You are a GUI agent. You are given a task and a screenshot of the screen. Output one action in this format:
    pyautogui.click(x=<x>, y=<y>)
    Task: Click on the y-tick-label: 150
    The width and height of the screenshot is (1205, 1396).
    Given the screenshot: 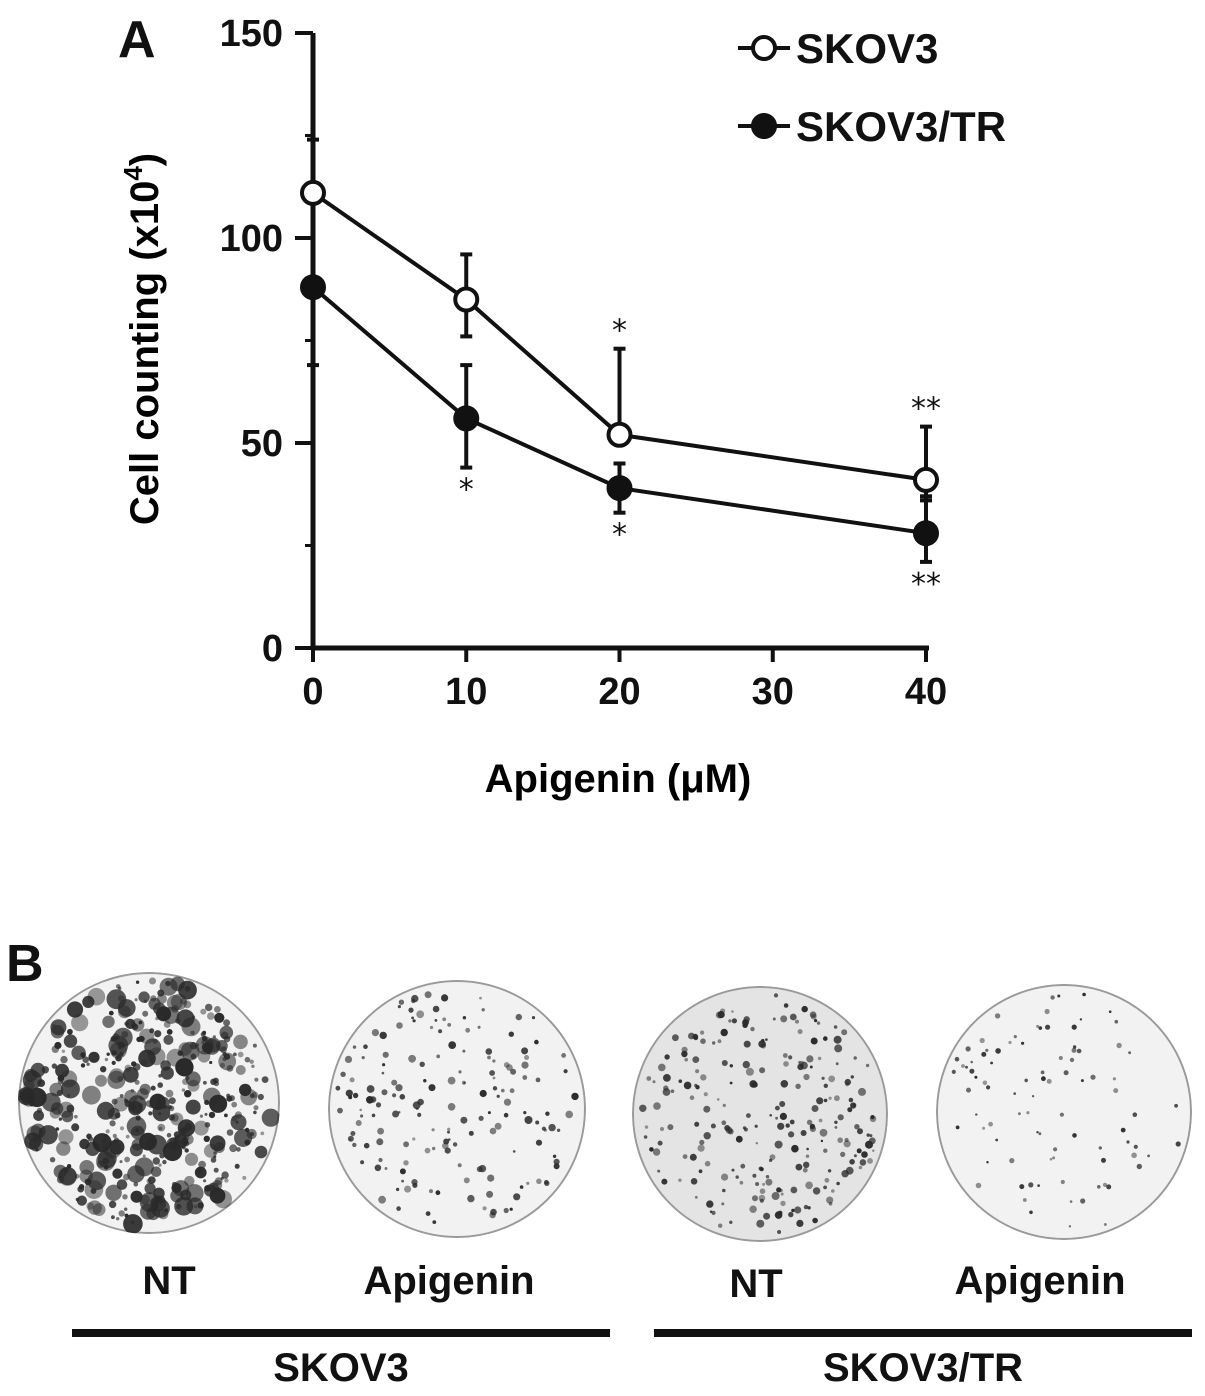 What is the action you would take?
    pyautogui.click(x=251, y=34)
    